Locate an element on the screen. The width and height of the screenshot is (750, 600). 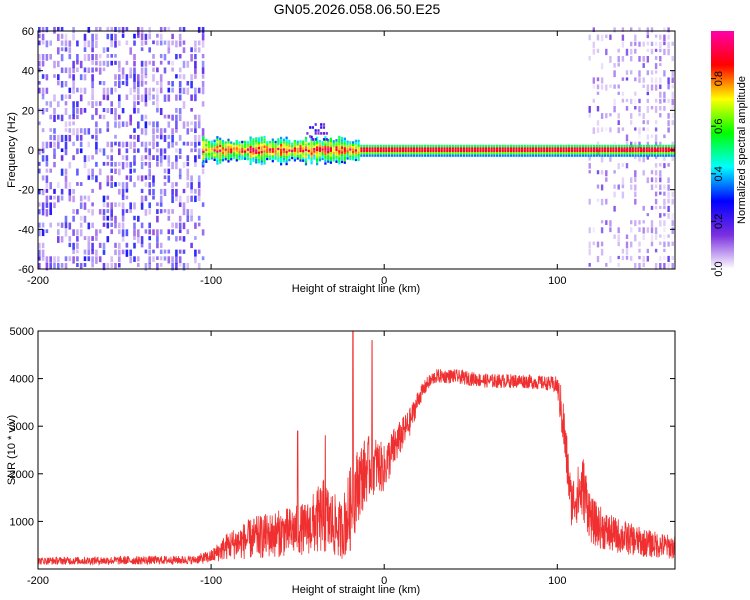
colorbar-tick-label: 0.6 is located at coordinates (719, 126).